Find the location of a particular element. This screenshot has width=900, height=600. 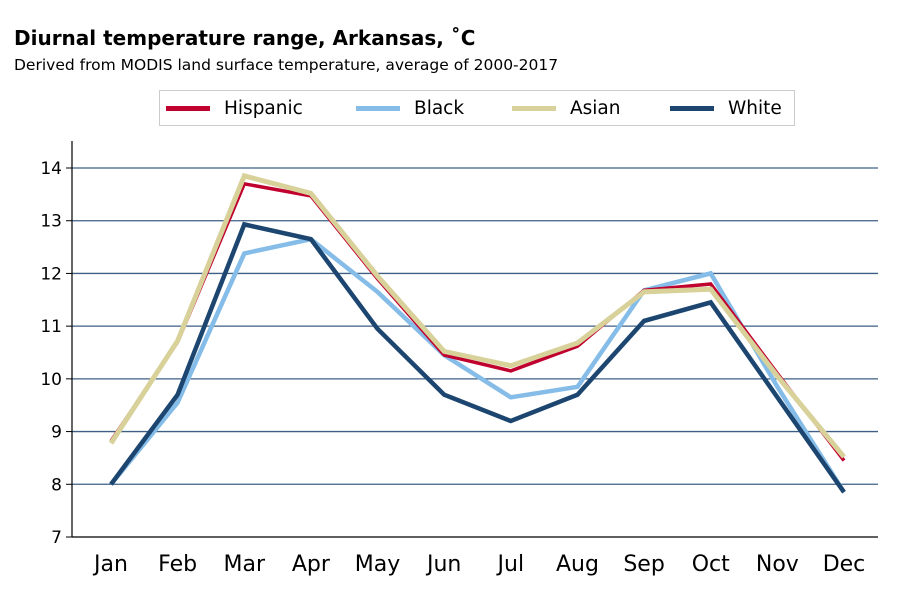

y-tick-label: 14 is located at coordinates (51, 169).